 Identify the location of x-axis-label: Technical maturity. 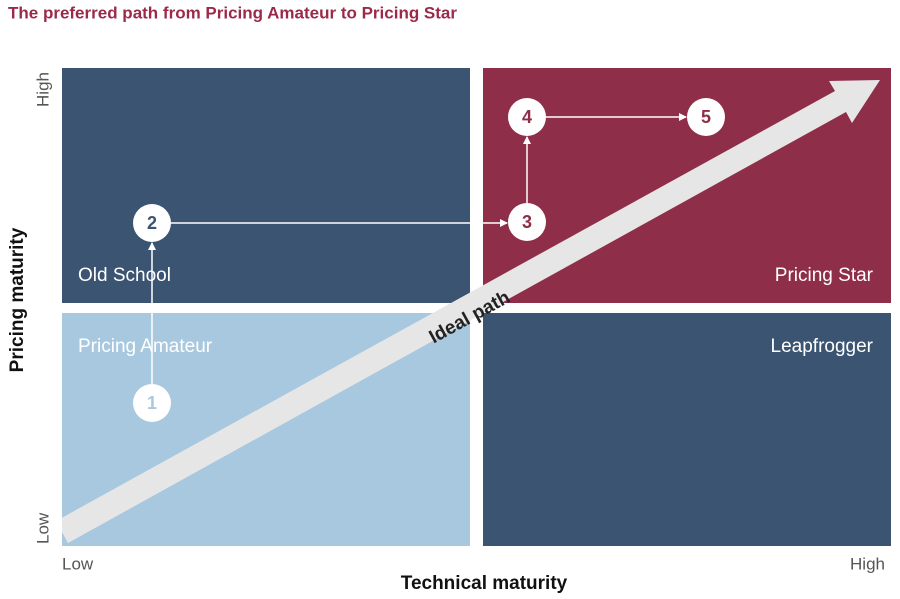
(484, 583).